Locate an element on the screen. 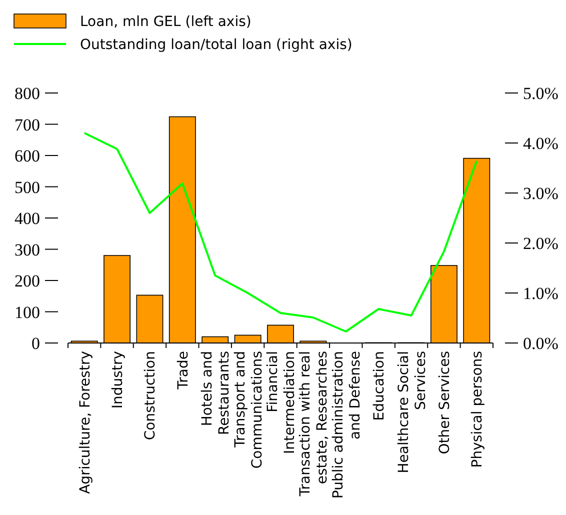 Image resolution: width=566 pixels, height=515 pixels. y-tick-label: 500 is located at coordinates (27, 187).